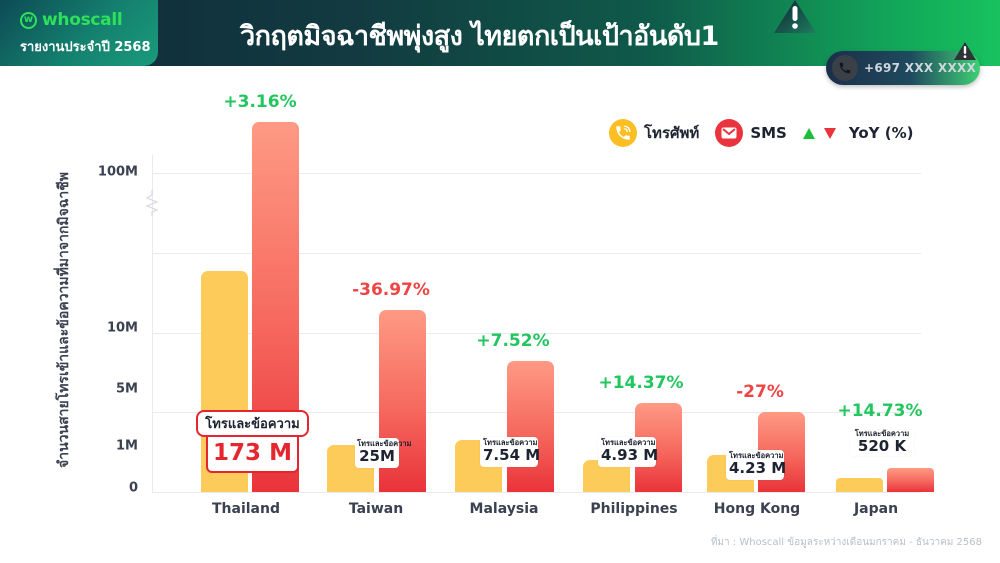 The width and height of the screenshot is (1000, 563). Describe the element at coordinates (376, 509) in the screenshot. I see `x-label-taiwan: Taiwan` at that location.